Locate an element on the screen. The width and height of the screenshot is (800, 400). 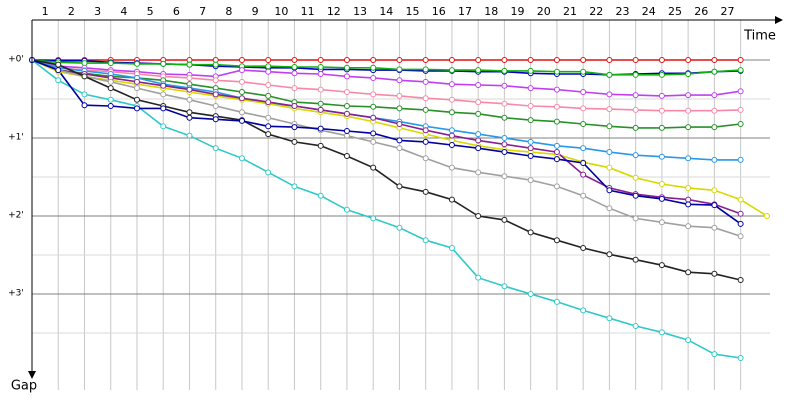
x-tick-label: 26 is located at coordinates (701, 11).